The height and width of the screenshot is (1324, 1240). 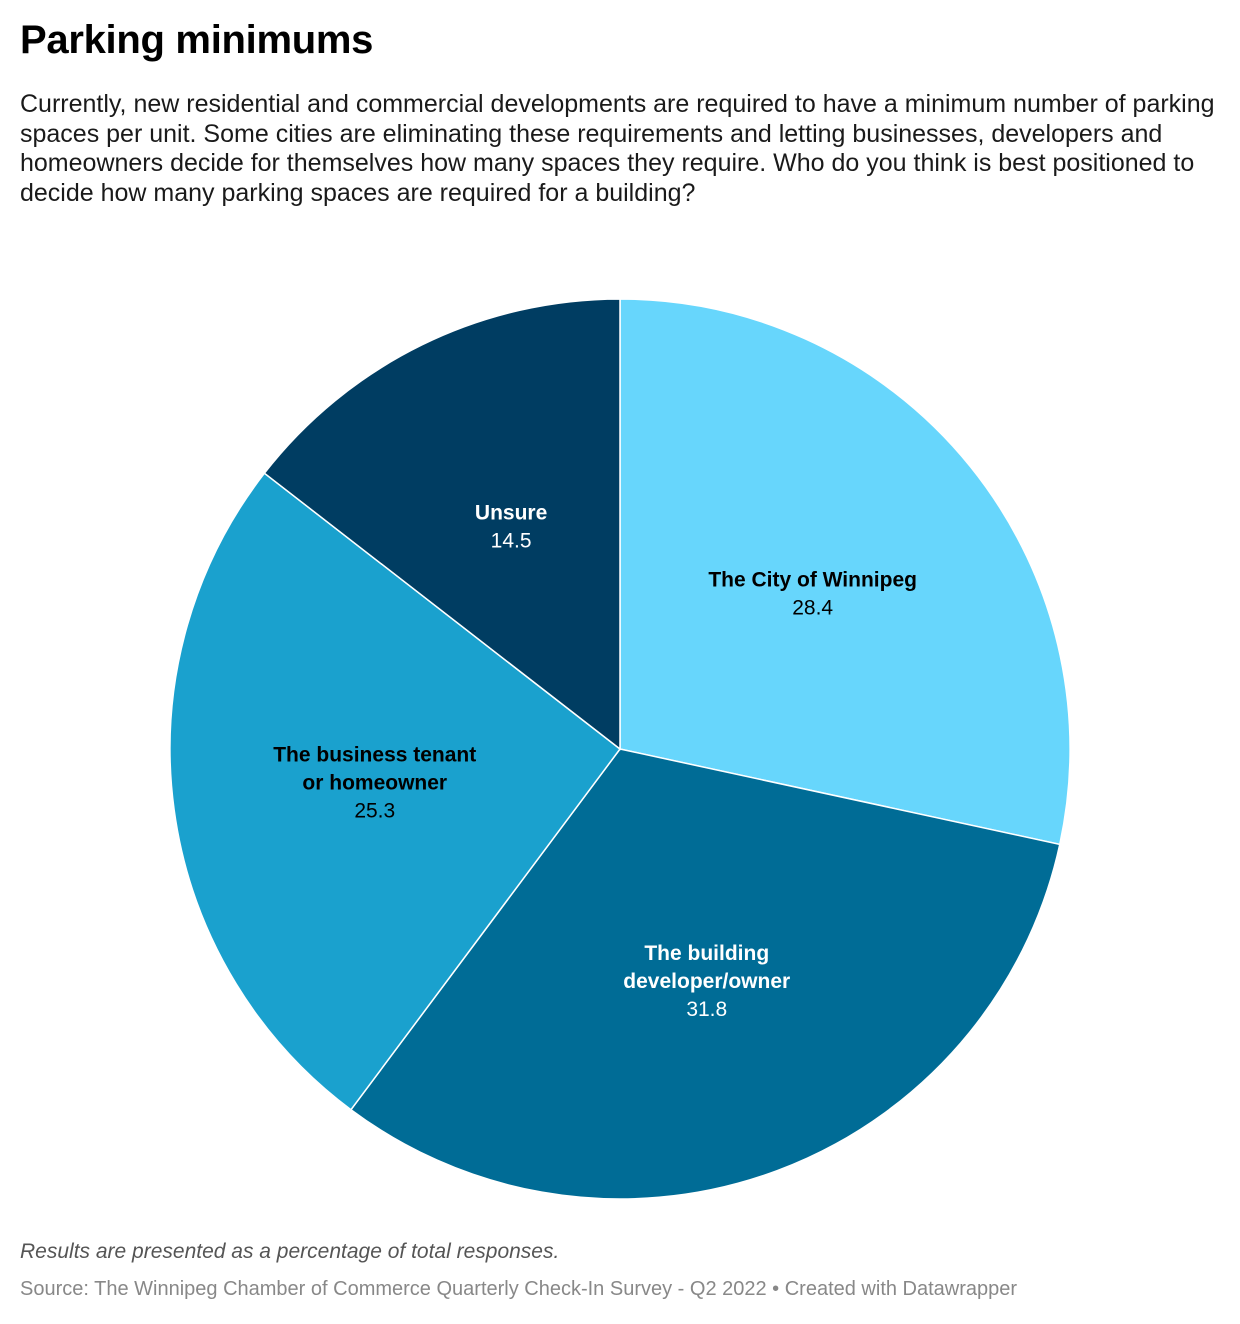 I want to click on slice-label-group: The business tenant or homeowner 25.3, so click(x=374, y=782).